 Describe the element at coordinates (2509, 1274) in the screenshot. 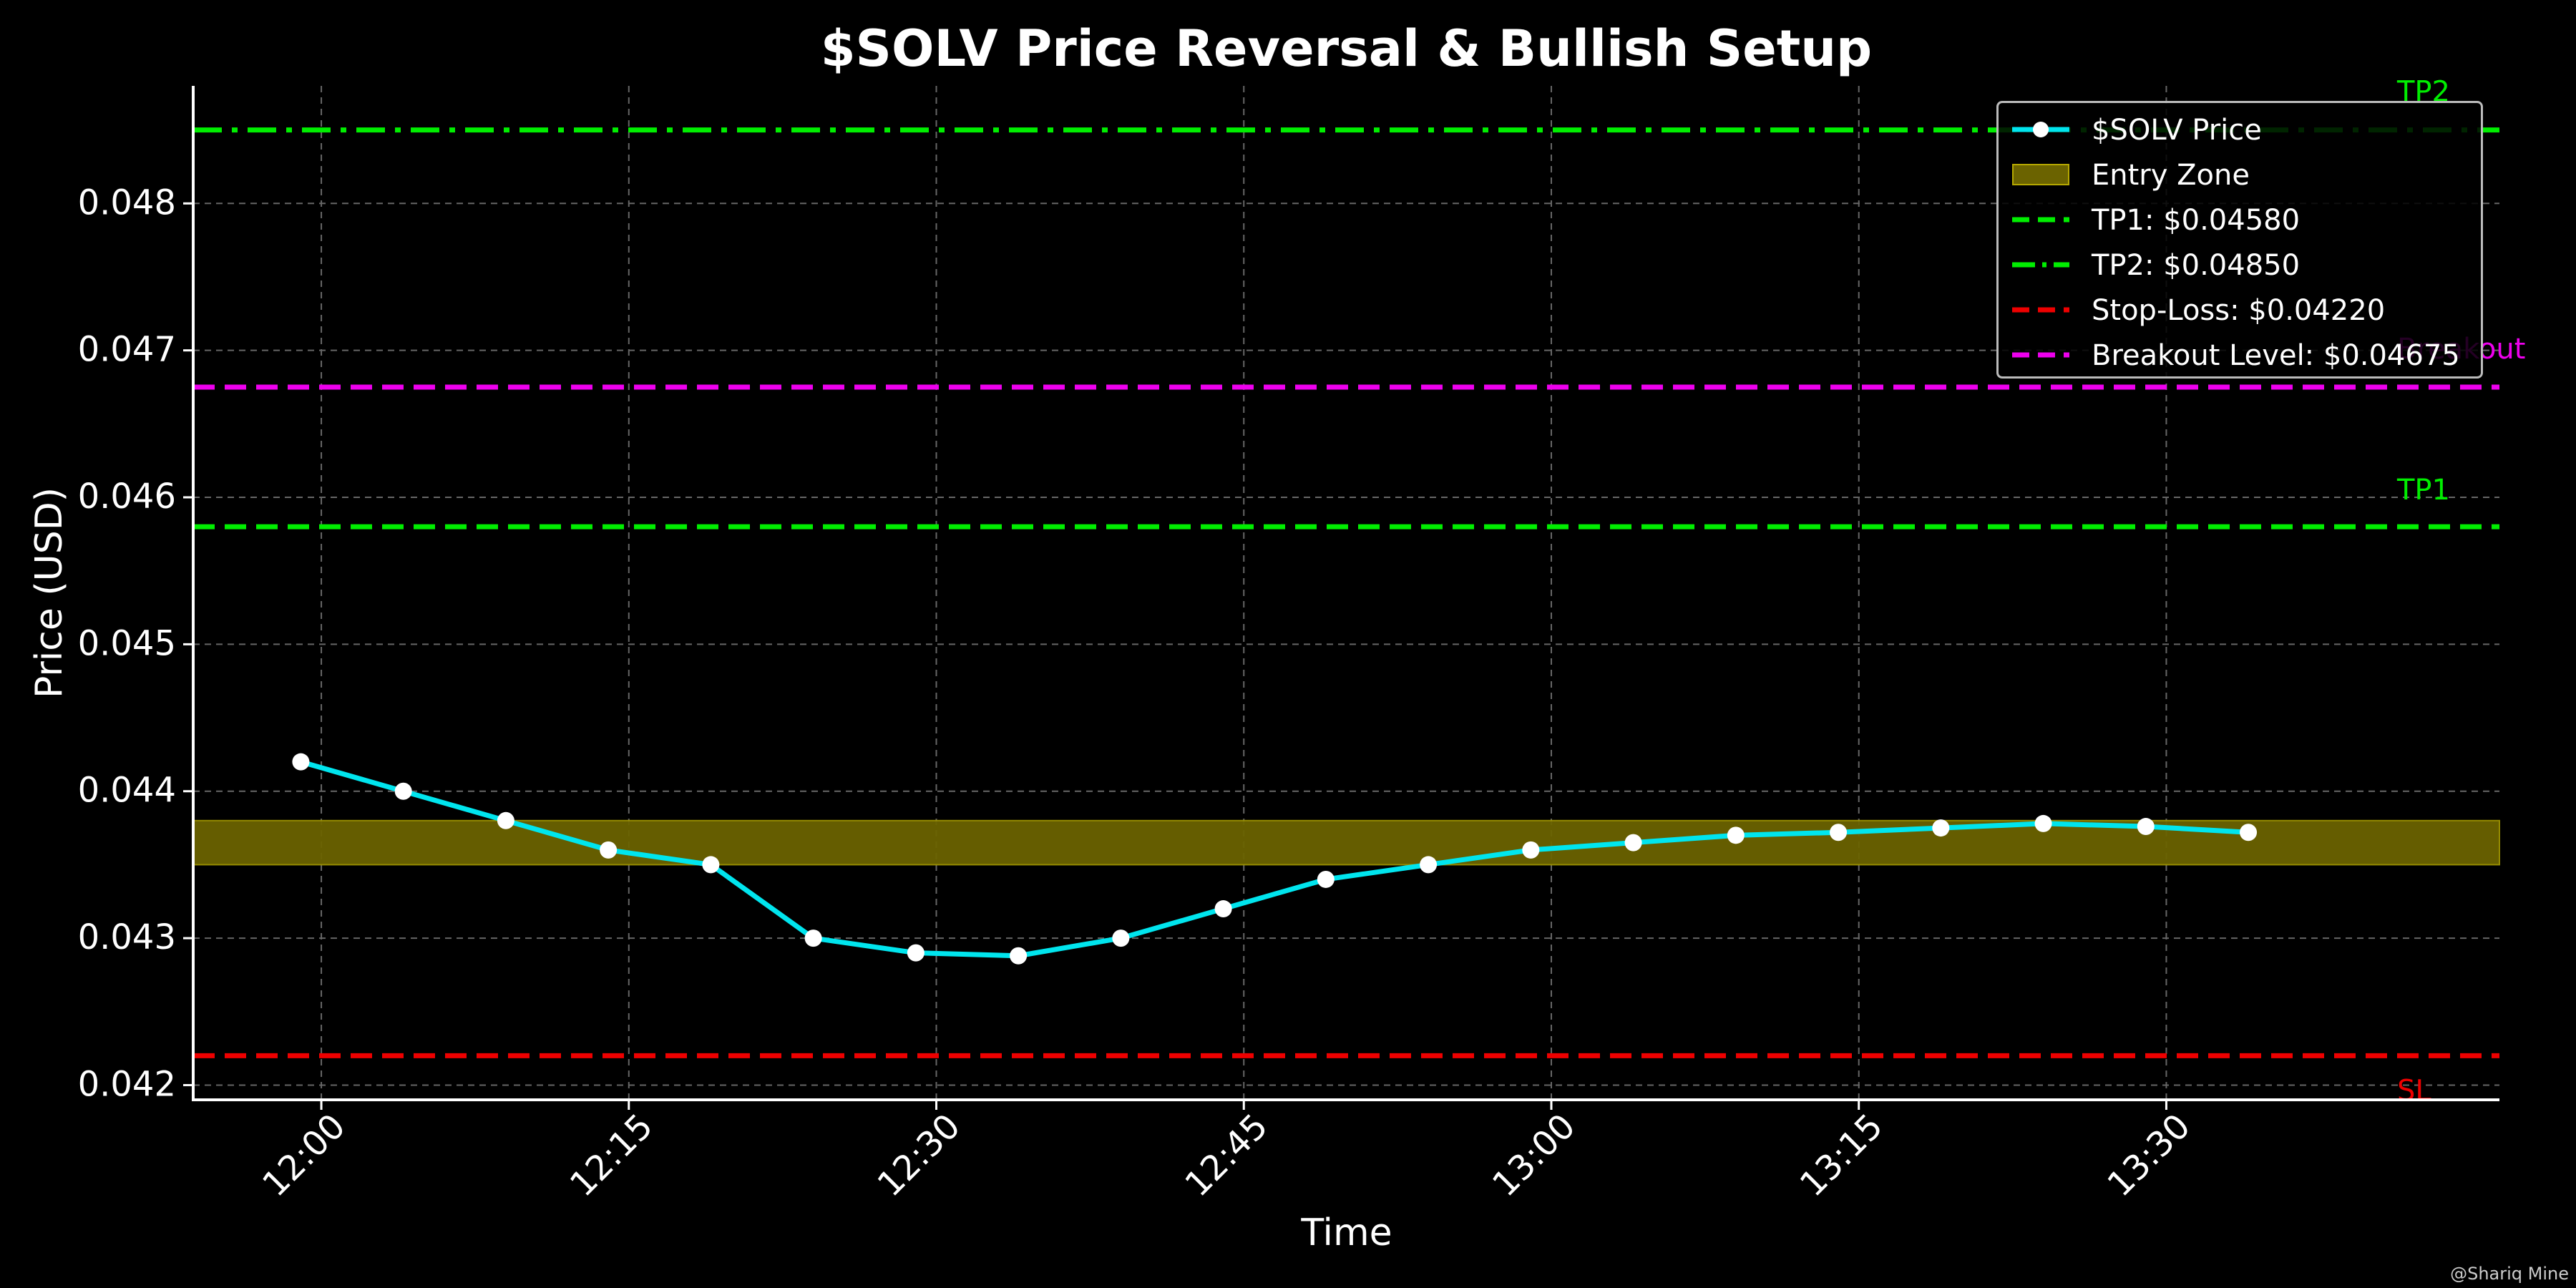

I see `watermark: @Shariq Mine` at that location.